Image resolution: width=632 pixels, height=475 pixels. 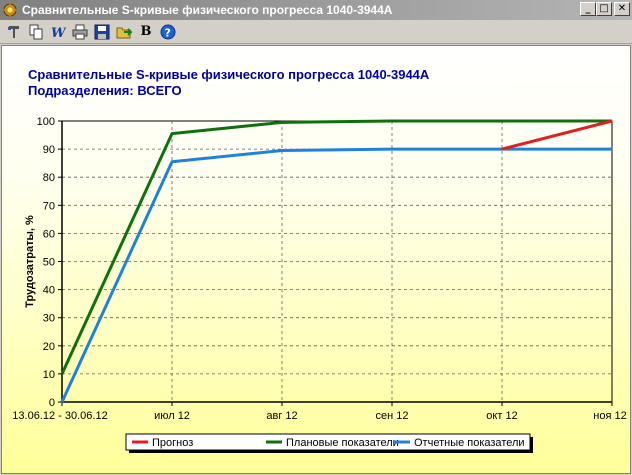 I want to click on help-button: ?, so click(x=168, y=32).